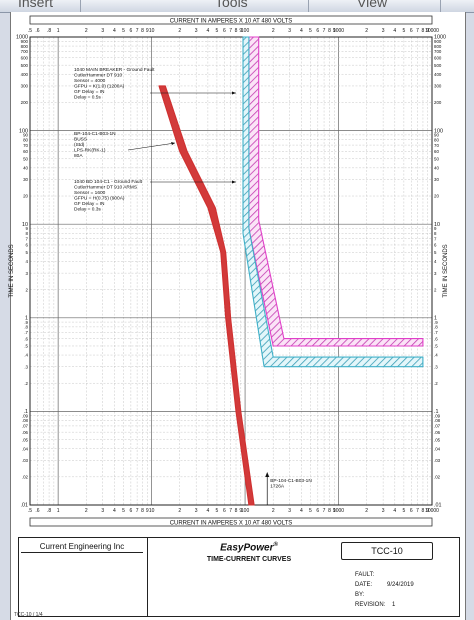 The height and width of the screenshot is (620, 474). Describe the element at coordinates (25, 506) in the screenshot. I see `y-tick-label-left: .01` at that location.